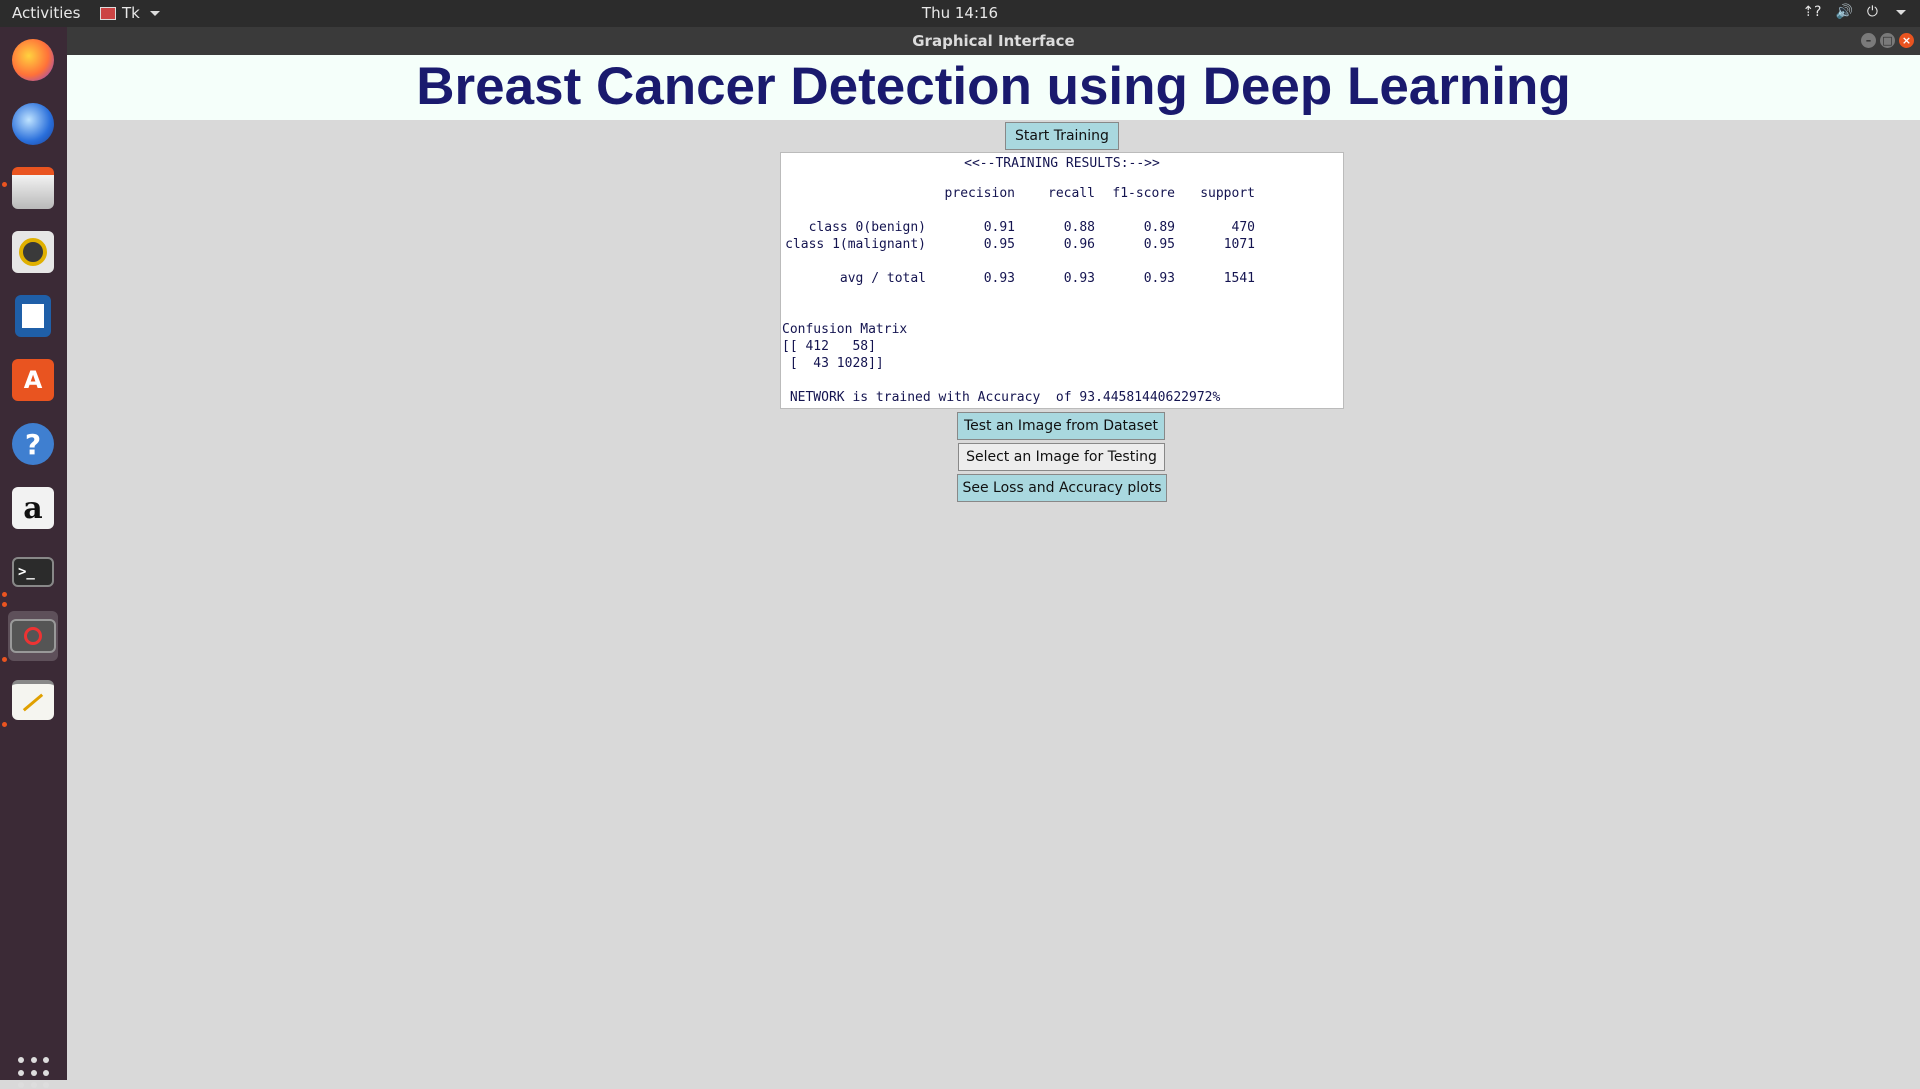 The image size is (1920, 1089). I want to click on dock-tk-app, so click(33, 636).